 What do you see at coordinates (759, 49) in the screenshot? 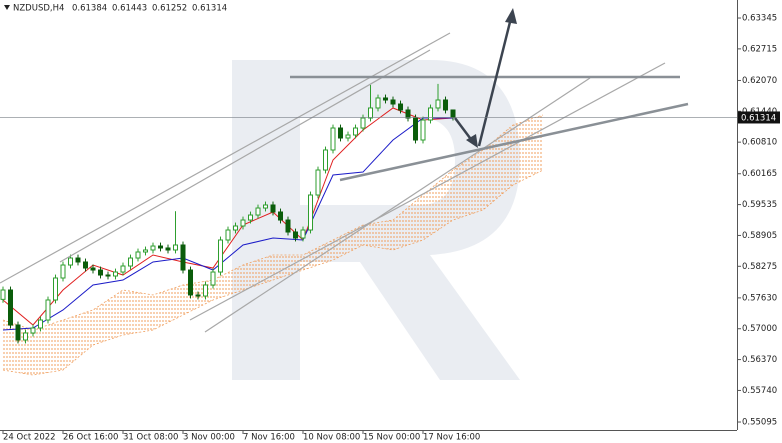
I see `y-tick-label: 0.62715` at bounding box center [759, 49].